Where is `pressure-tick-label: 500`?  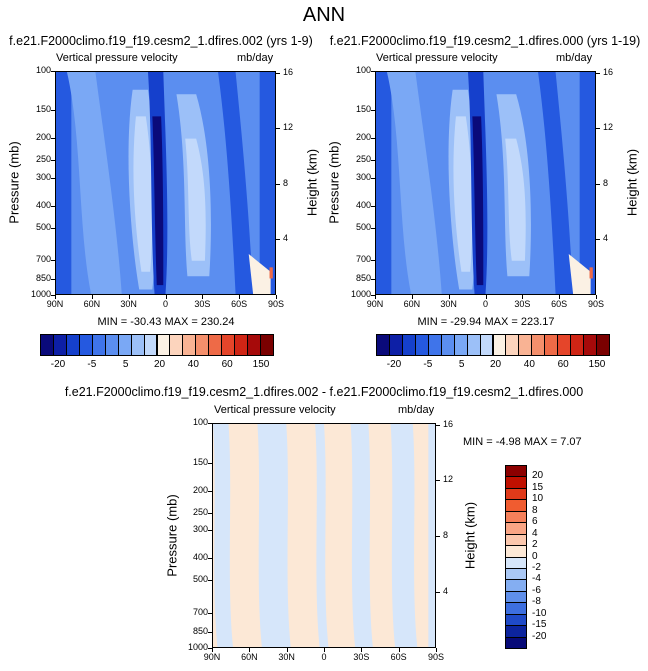
pressure-tick-label: 500 is located at coordinates (200, 579).